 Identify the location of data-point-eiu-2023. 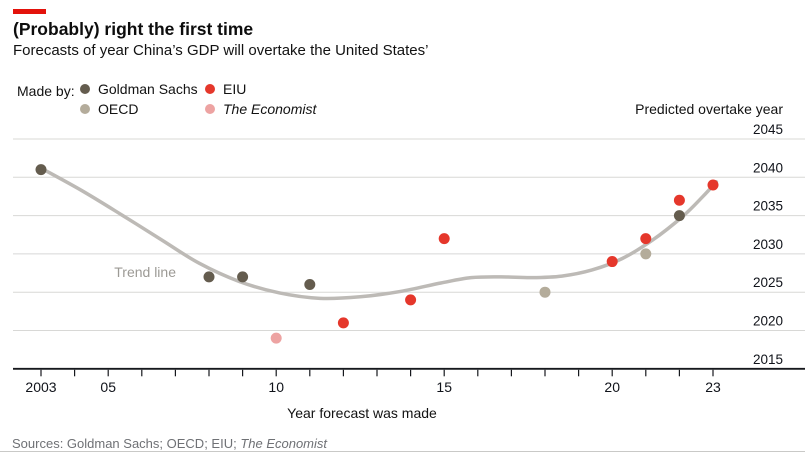
(713, 185).